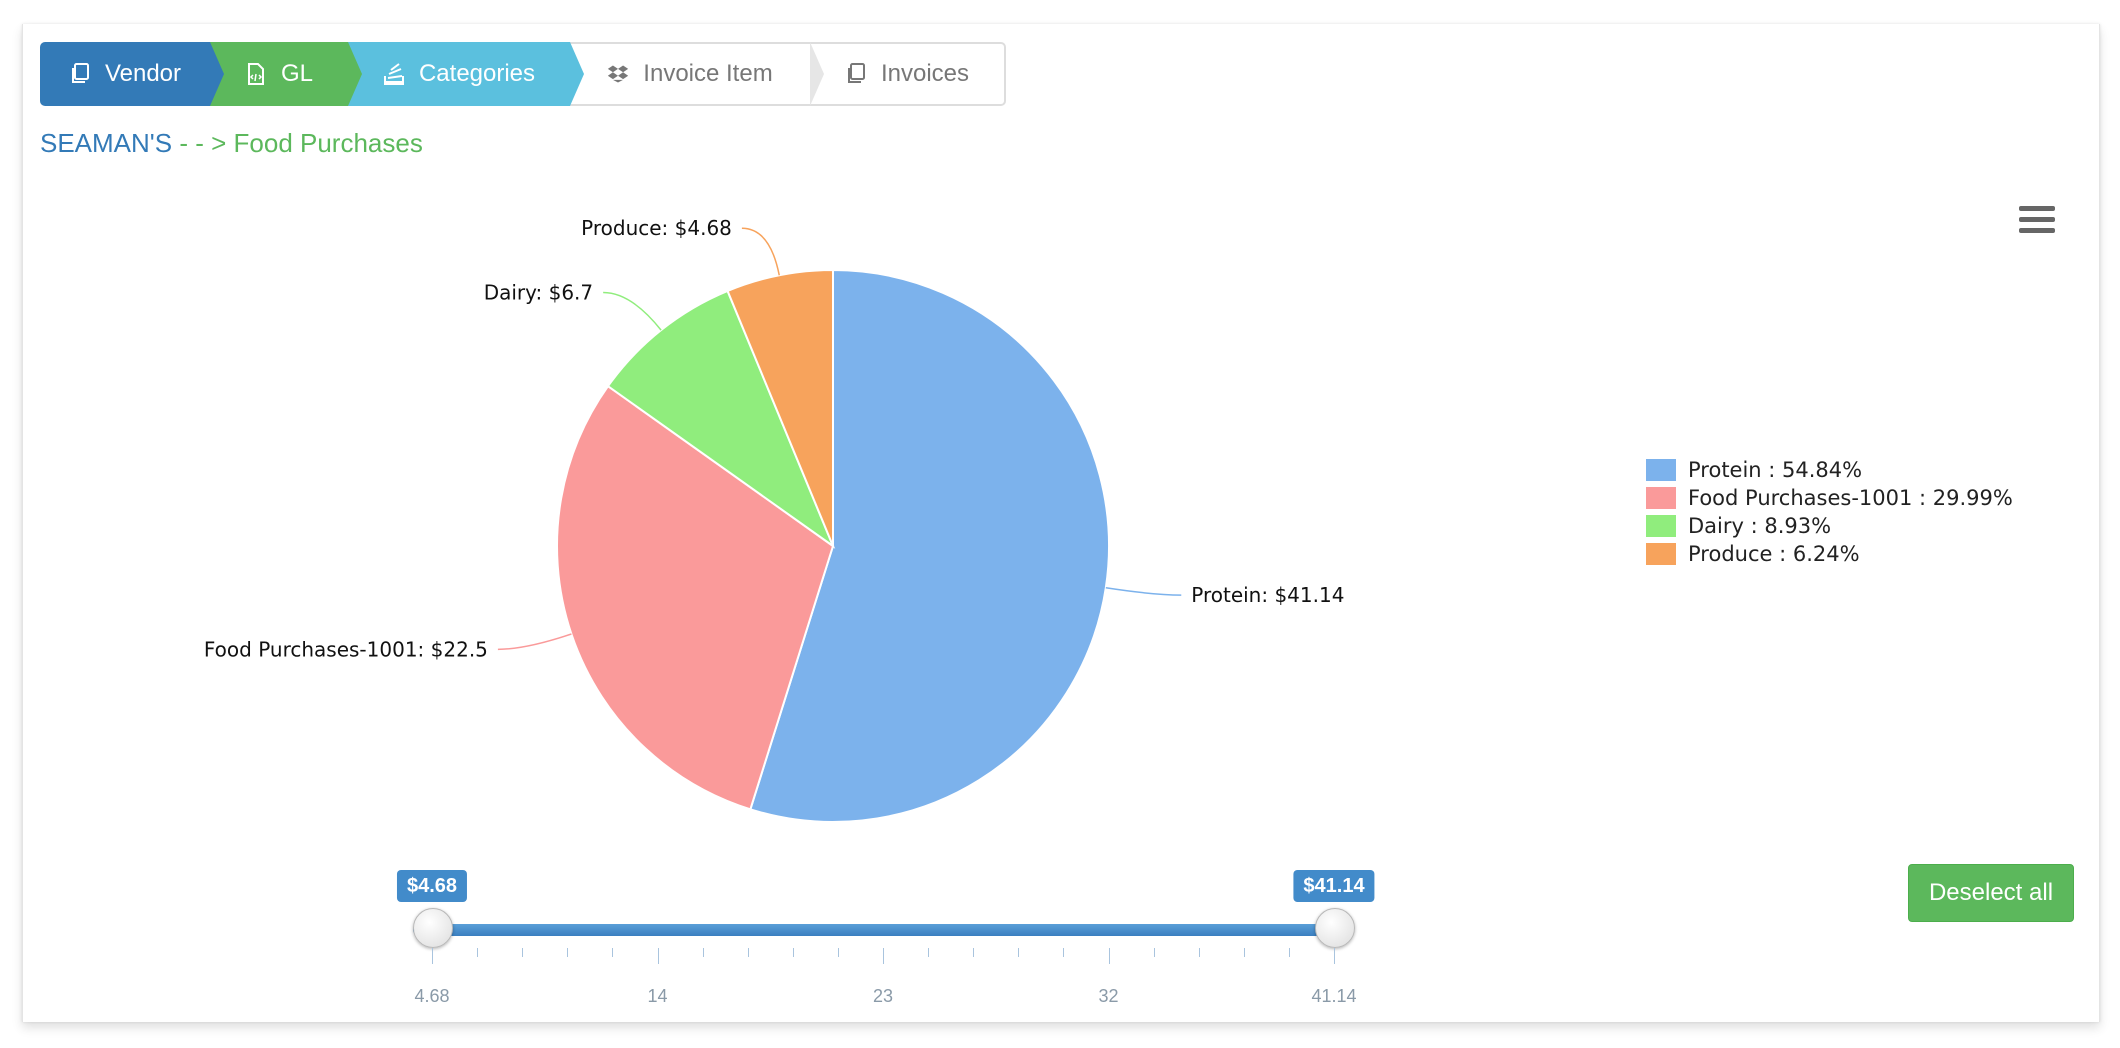 The height and width of the screenshot is (1048, 2120). I want to click on data-label-dairy: Dairy: $6.7, so click(538, 293).